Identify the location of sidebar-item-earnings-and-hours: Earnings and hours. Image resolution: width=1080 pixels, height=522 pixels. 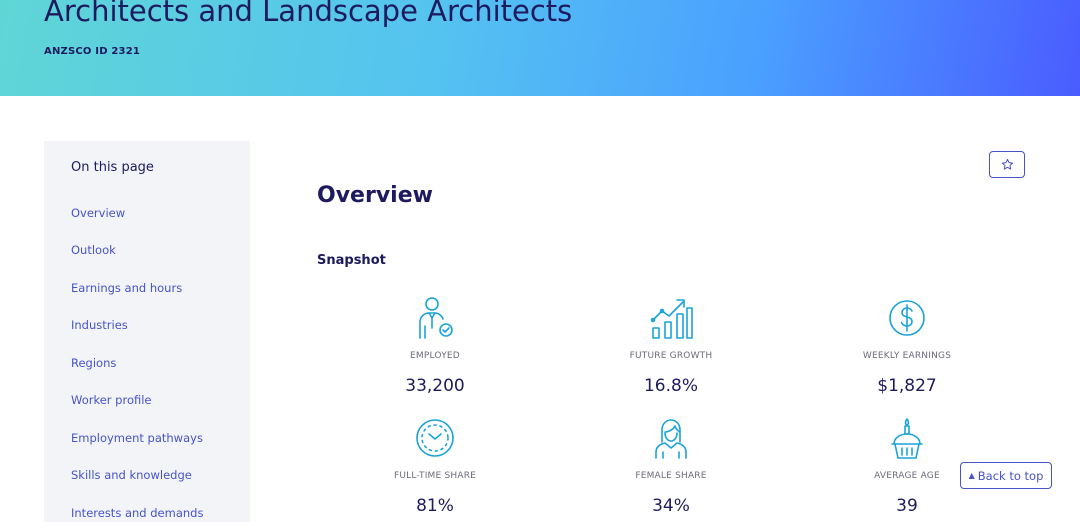
(127, 288).